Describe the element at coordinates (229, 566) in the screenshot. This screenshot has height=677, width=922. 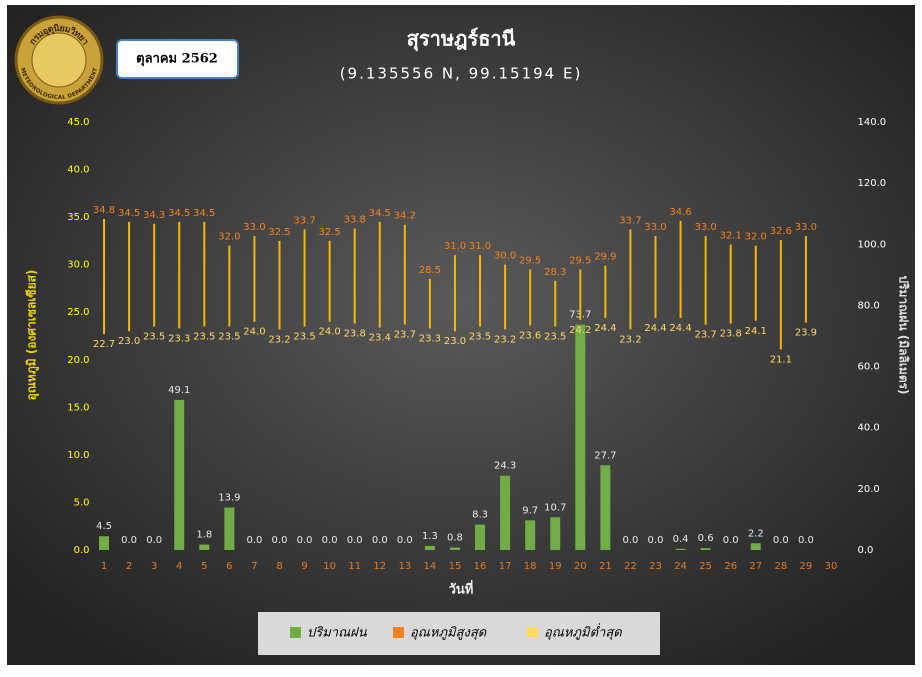
I see `x-tick-label: 6` at that location.